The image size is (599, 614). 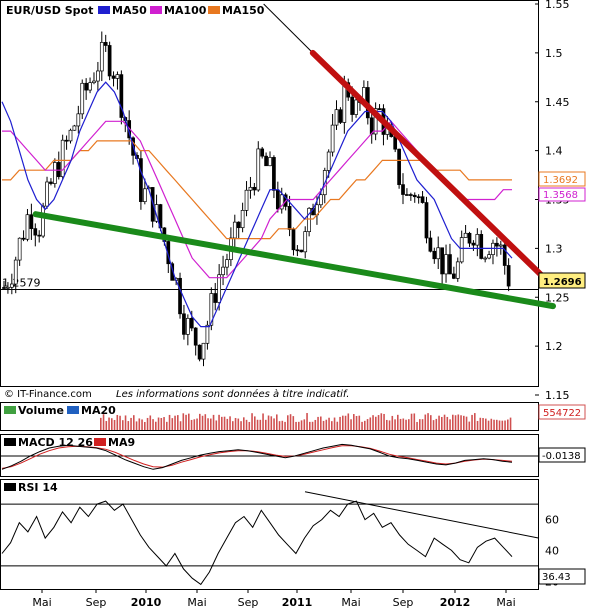 What do you see at coordinates (10, 410) in the screenshot?
I see `legend-volume-swatch` at bounding box center [10, 410].